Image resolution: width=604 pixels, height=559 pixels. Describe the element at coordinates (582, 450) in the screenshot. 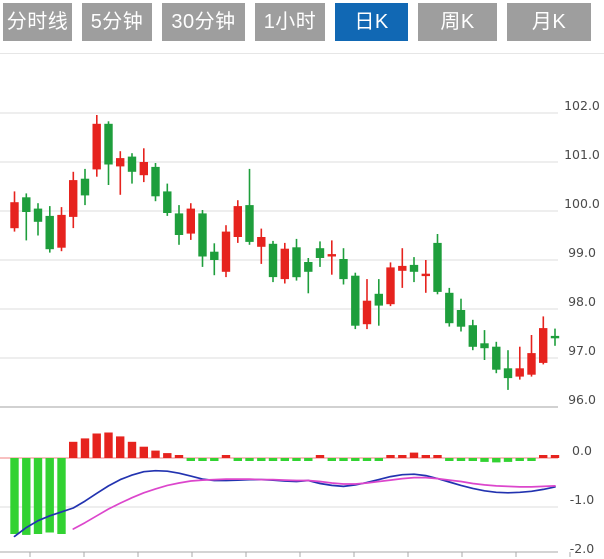

I see `svg-text: 0.0` at that location.